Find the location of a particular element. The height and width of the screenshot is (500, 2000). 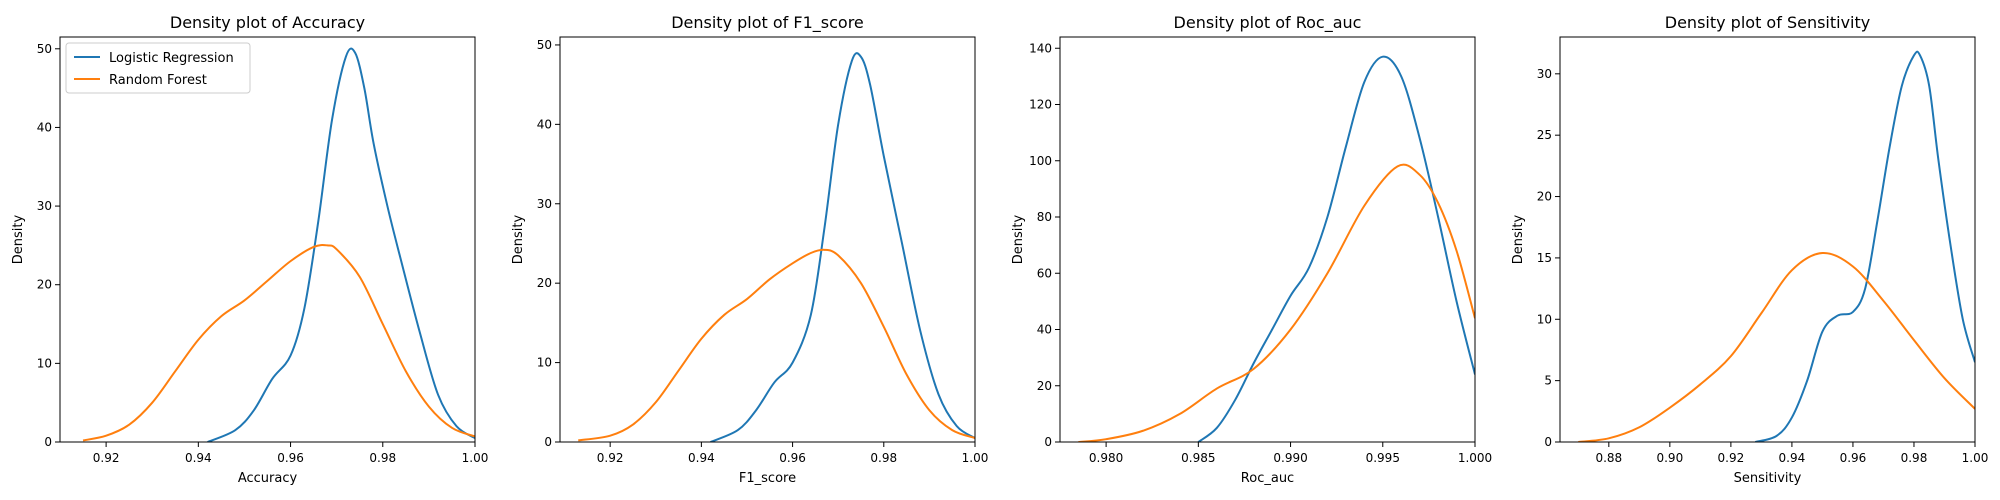

x-tick-label: 0.88 is located at coordinates (1608, 458).